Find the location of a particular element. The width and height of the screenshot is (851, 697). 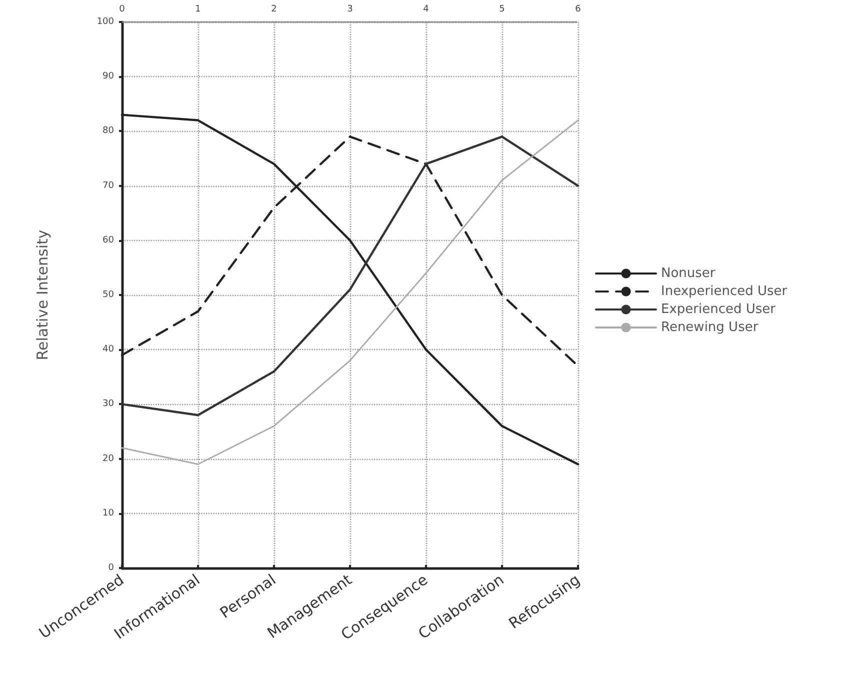

x2-tick-label: 6 is located at coordinates (578, 9).